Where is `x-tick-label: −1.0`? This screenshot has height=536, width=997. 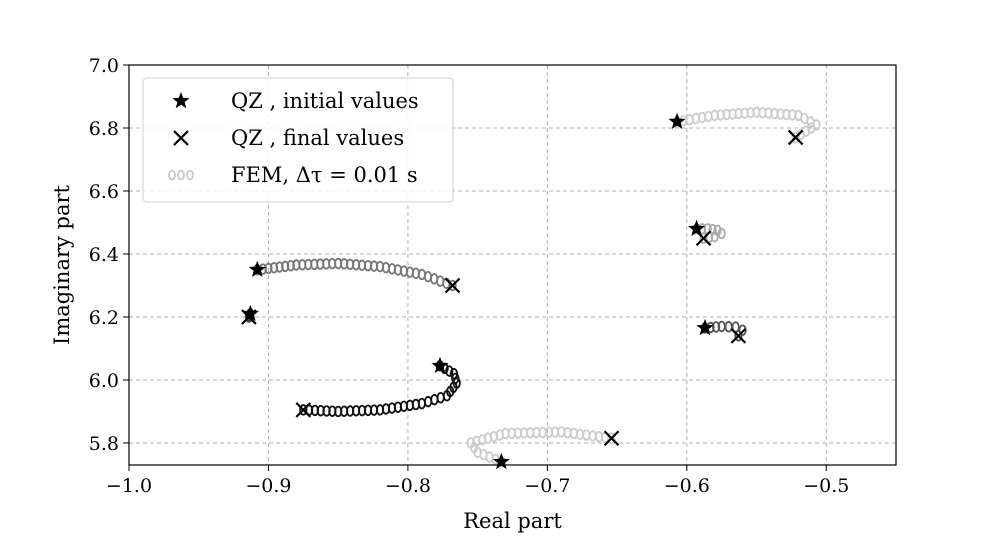
x-tick-label: −1.0 is located at coordinates (129, 486).